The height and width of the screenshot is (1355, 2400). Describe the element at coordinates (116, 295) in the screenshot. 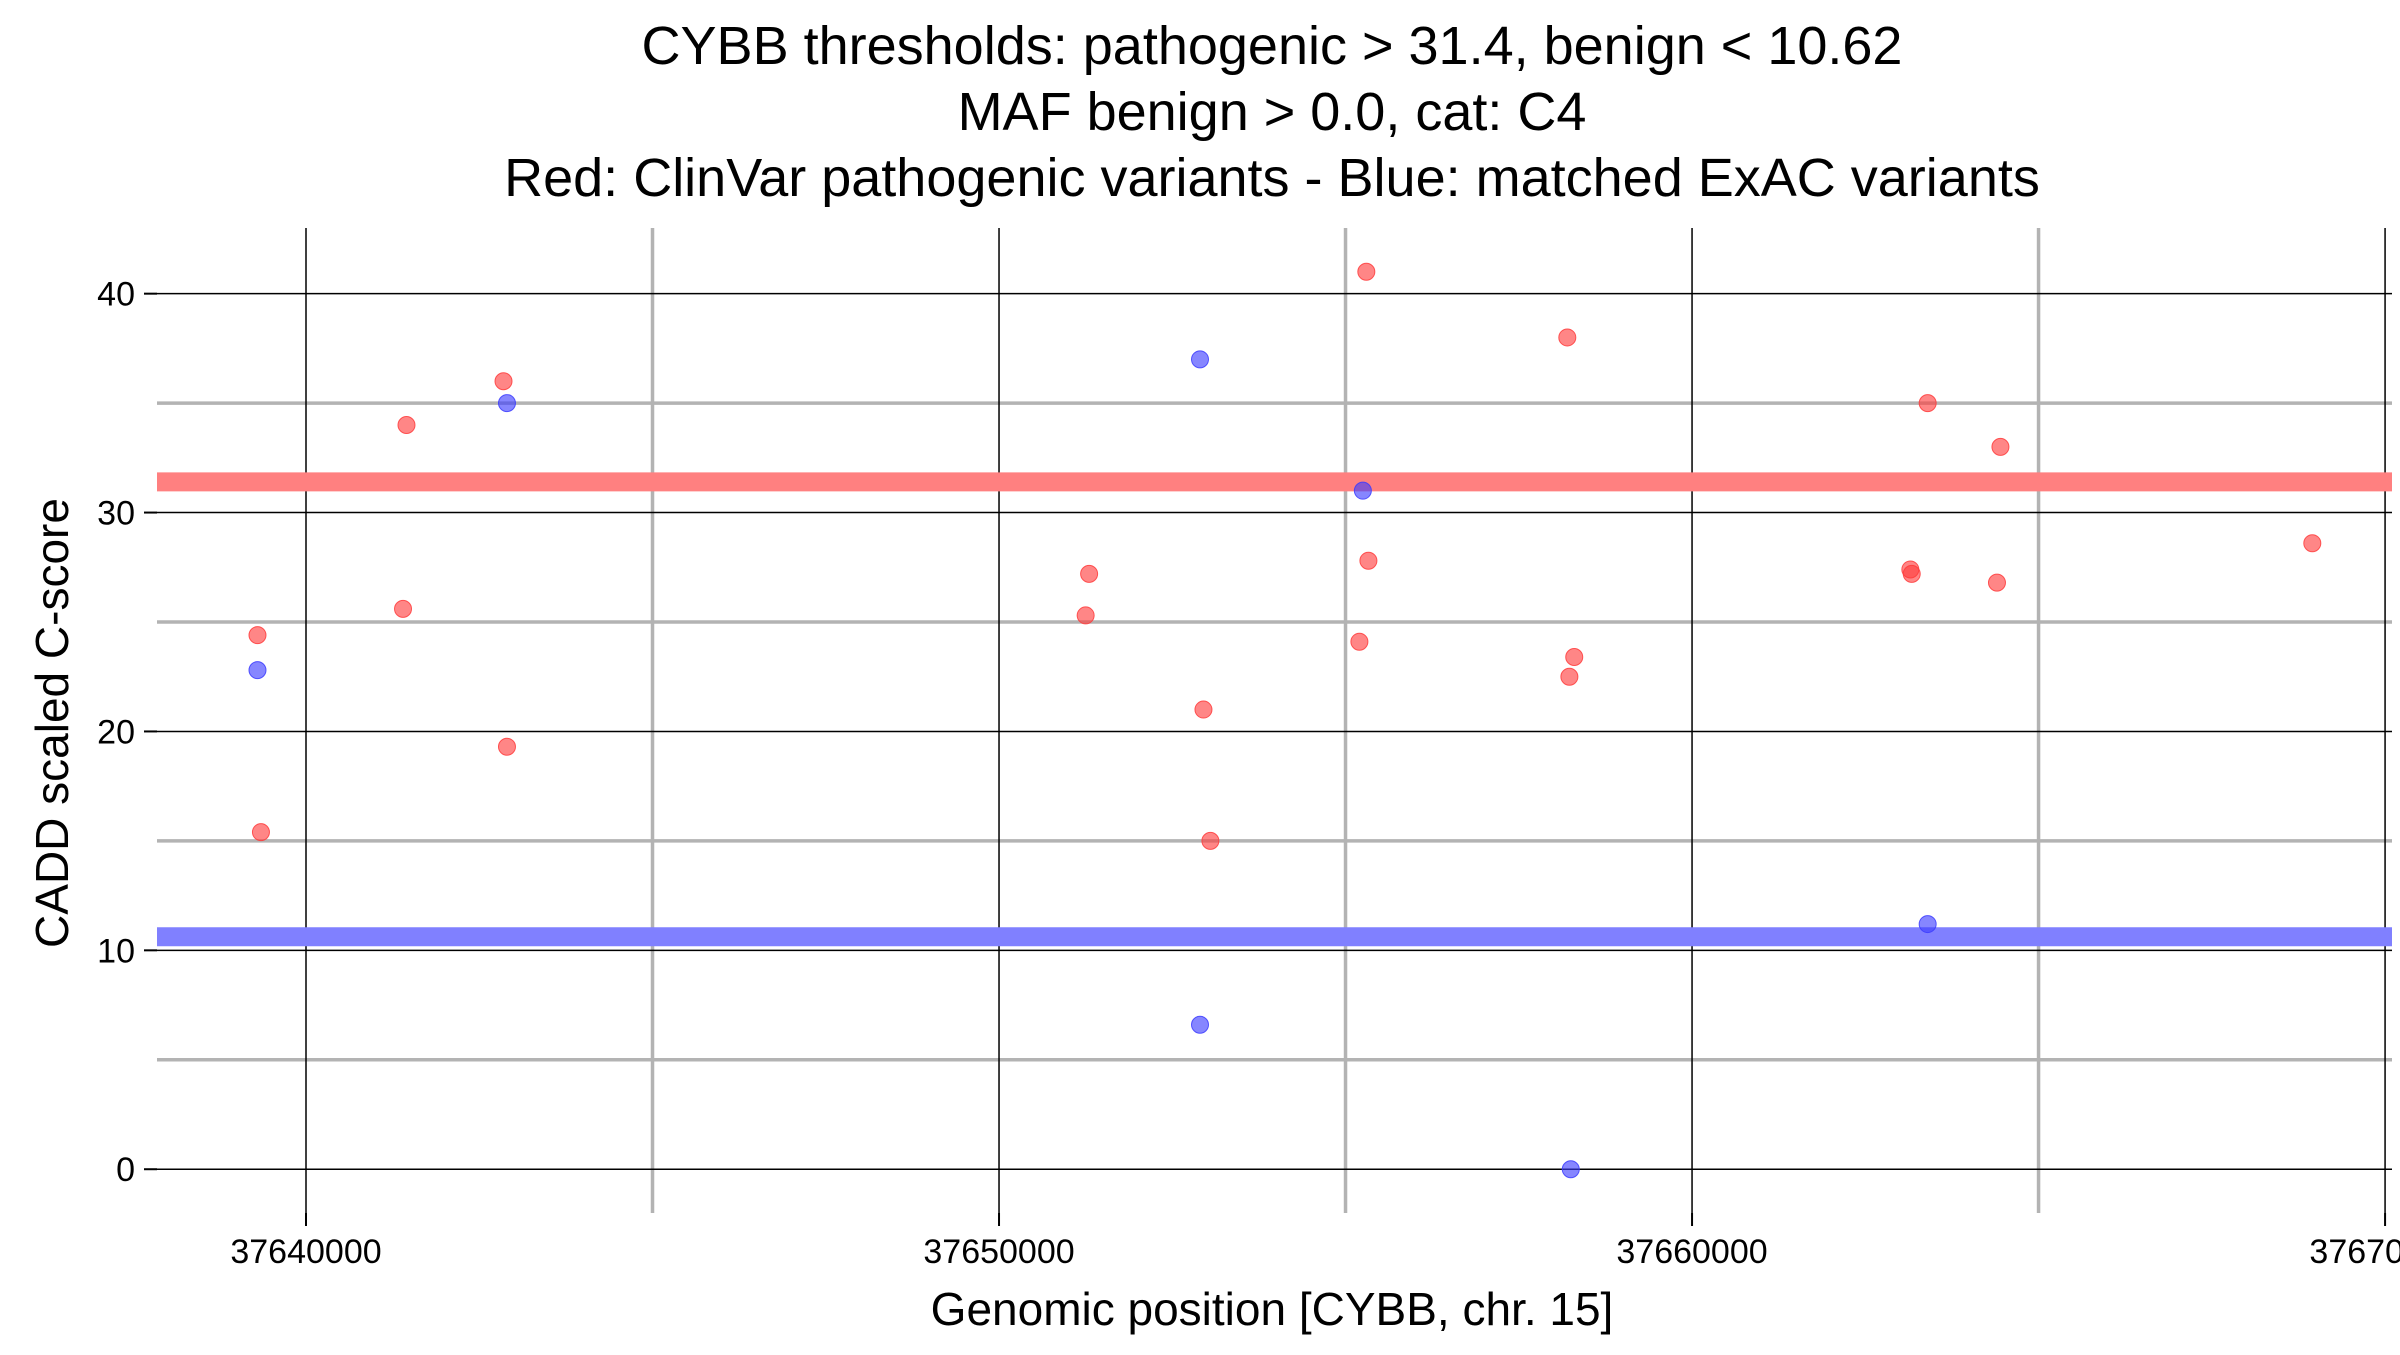

I see `y-tick-label: 40` at that location.